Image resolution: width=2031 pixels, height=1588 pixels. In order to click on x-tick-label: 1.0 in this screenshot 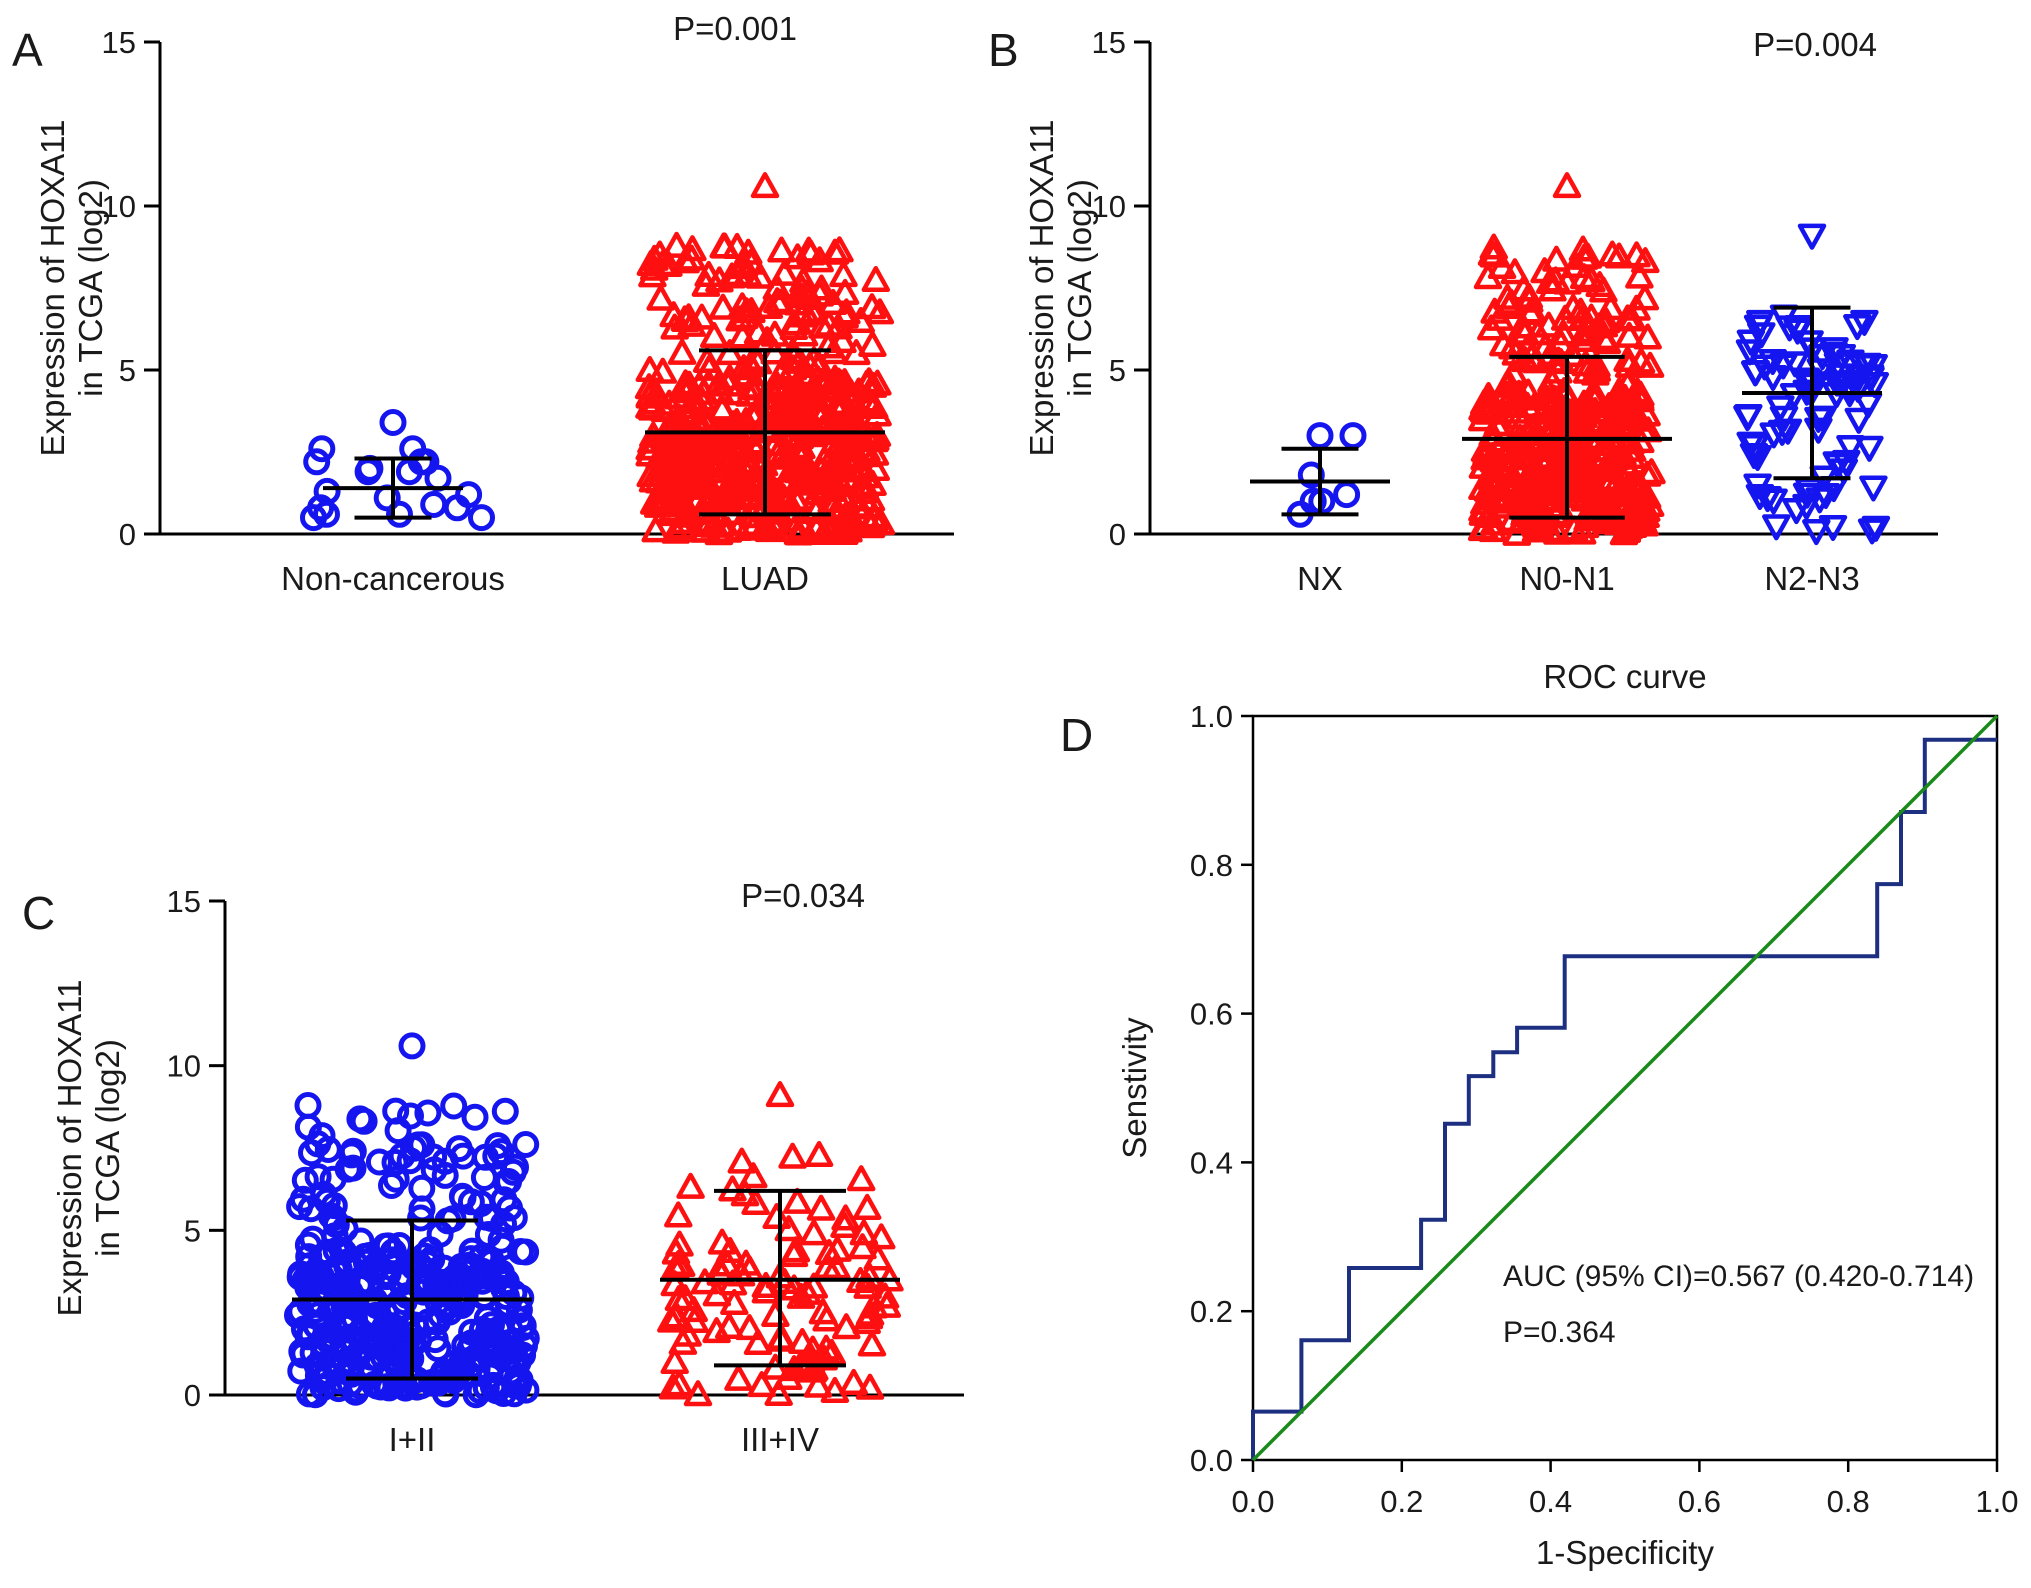, I will do `click(1996, 1501)`.